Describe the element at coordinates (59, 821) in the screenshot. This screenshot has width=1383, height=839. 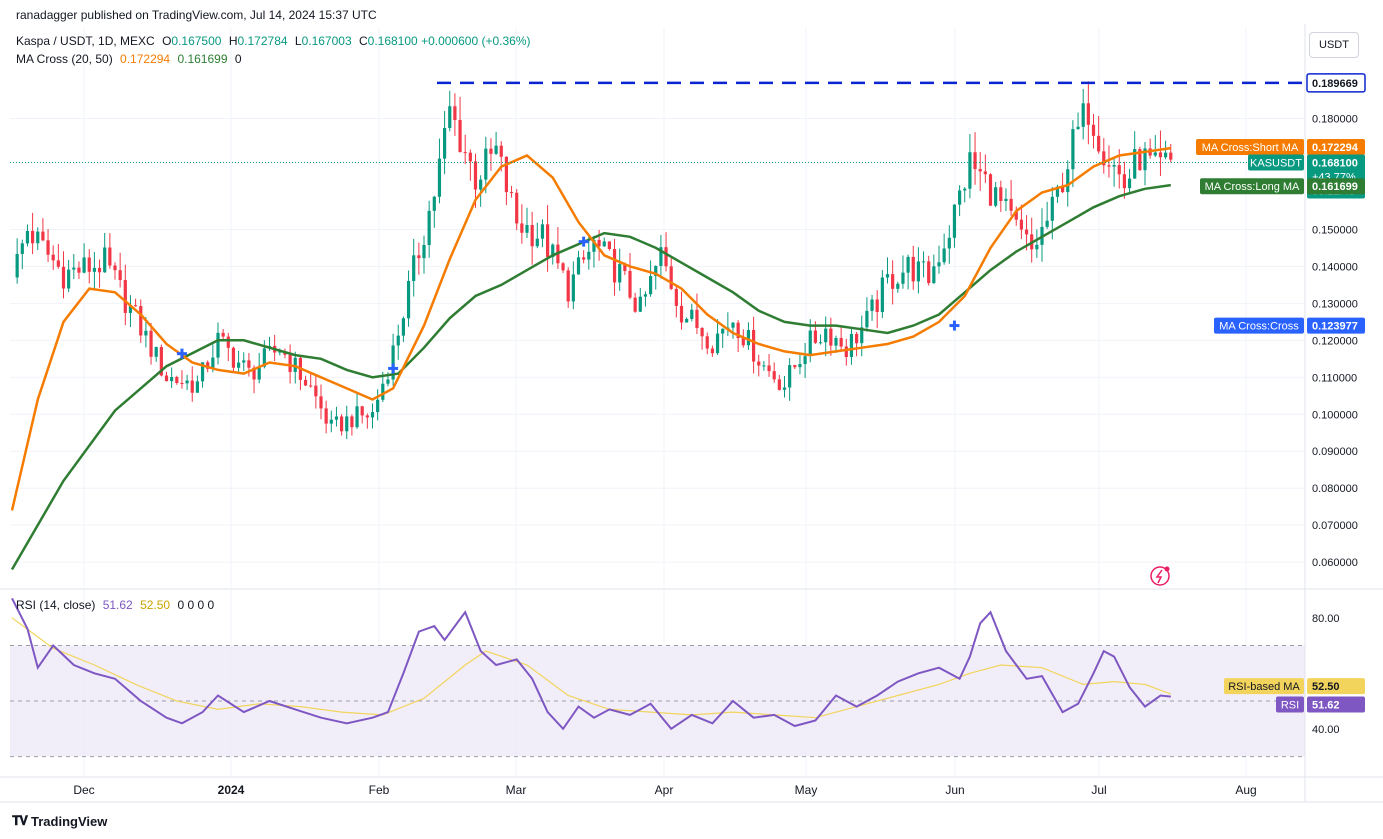
I see `tradingview-logo: 𝐓𝐕 TradingView` at that location.